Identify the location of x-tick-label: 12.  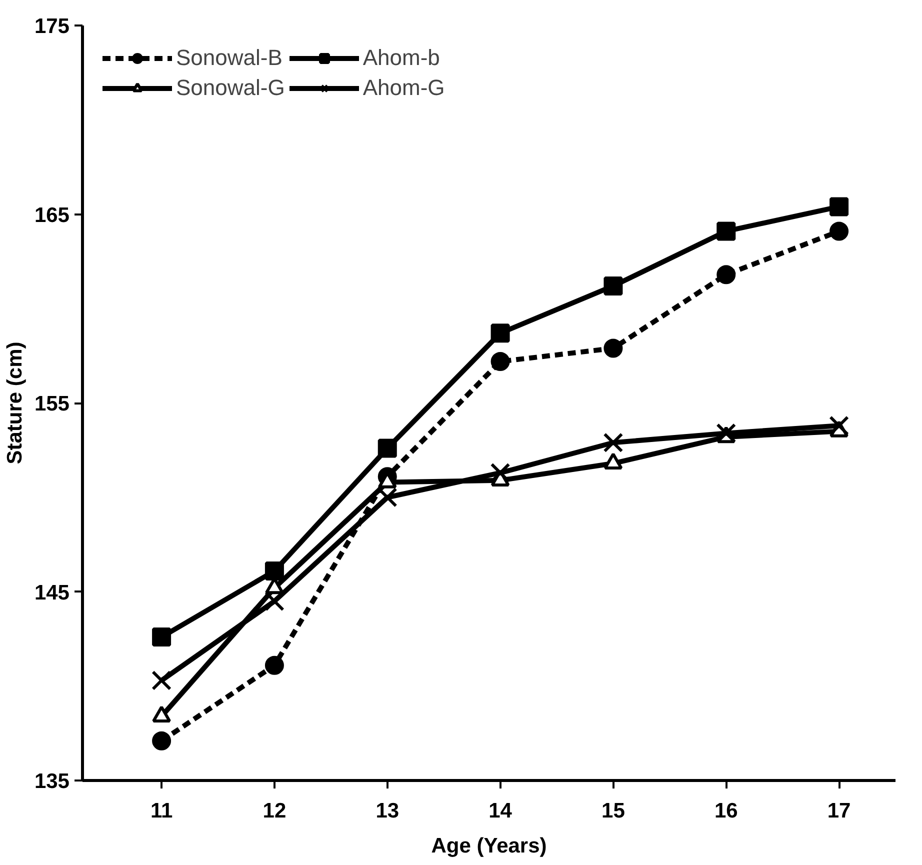
(274, 811).